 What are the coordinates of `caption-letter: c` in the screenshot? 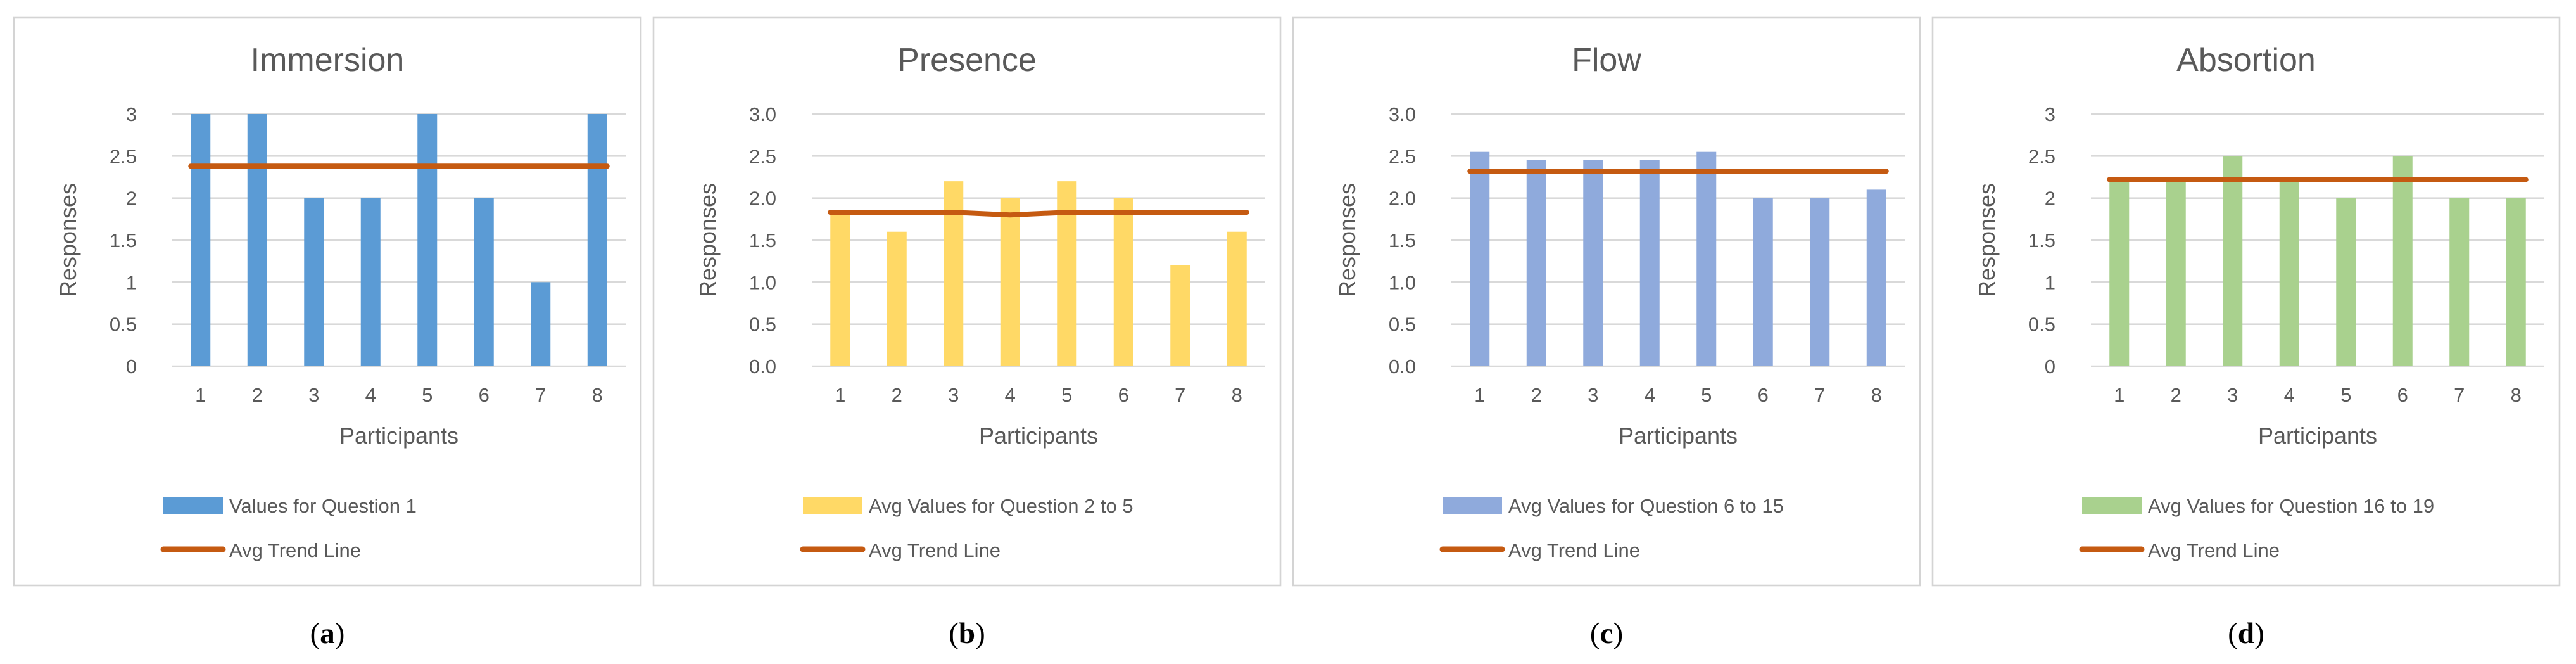 It's located at (1606, 633).